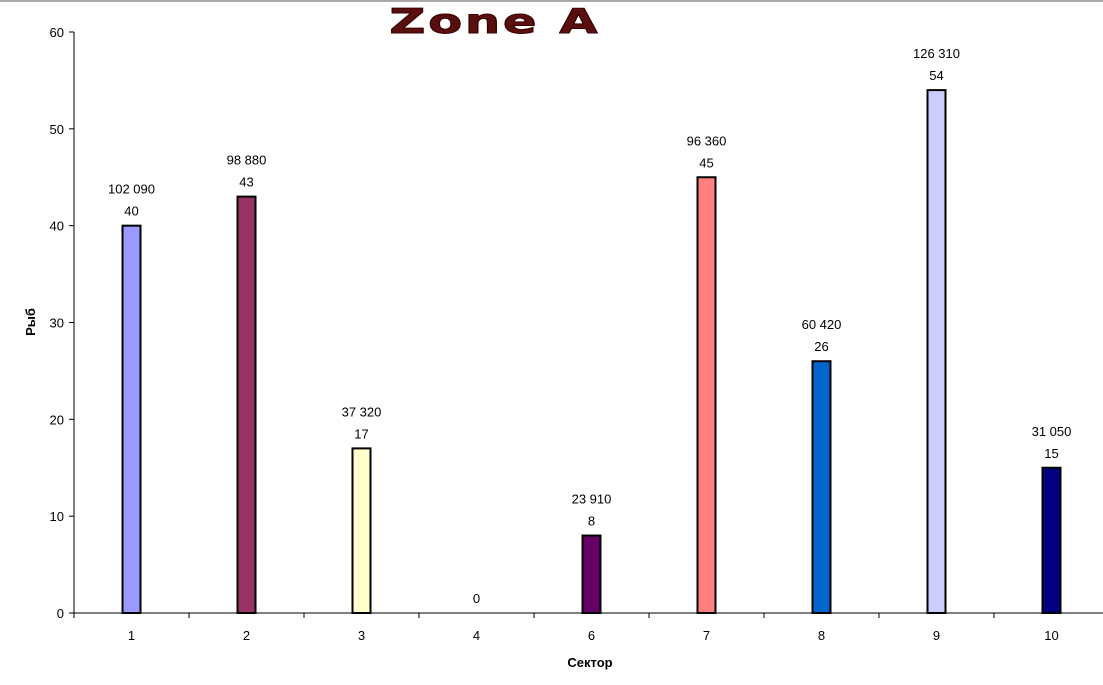 This screenshot has width=1103, height=685. What do you see at coordinates (1052, 431) in the screenshot?
I see `data-label-total: 31 050` at bounding box center [1052, 431].